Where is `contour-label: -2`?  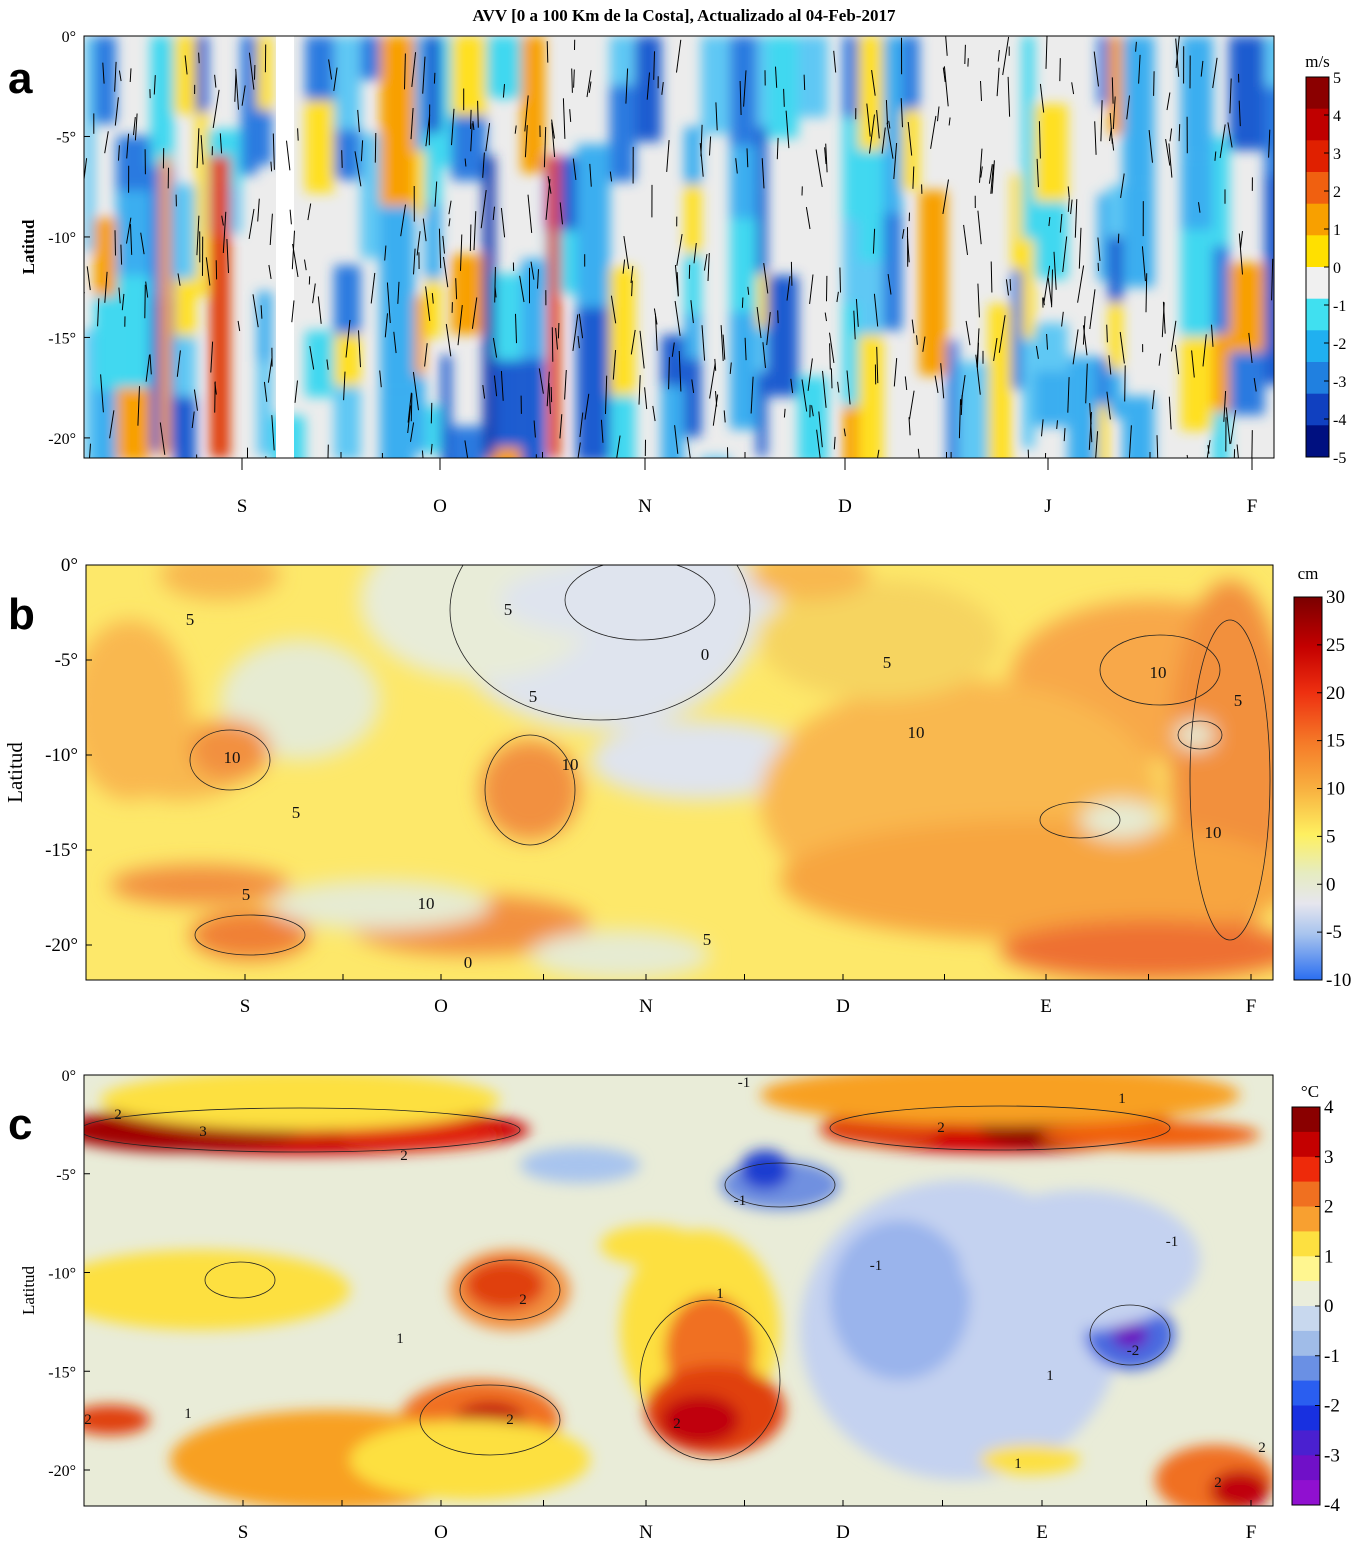 contour-label: -2 is located at coordinates (1133, 1351).